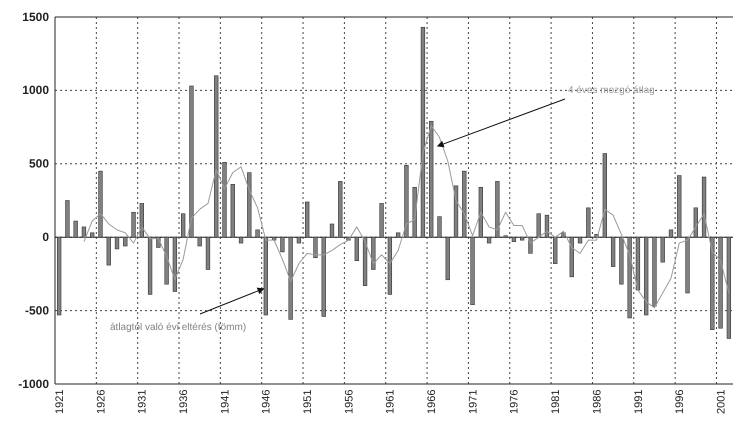 Image resolution: width=734 pixels, height=424 pixels. Describe the element at coordinates (34, 383) in the screenshot. I see `y-tick-label: -1000` at that location.